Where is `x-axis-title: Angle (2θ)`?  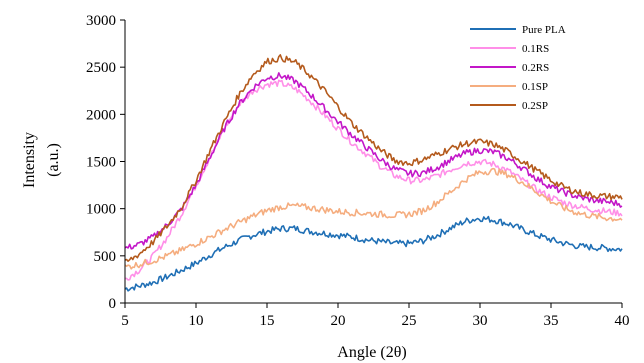
x-axis-title: Angle (2θ) is located at coordinates (371, 352).